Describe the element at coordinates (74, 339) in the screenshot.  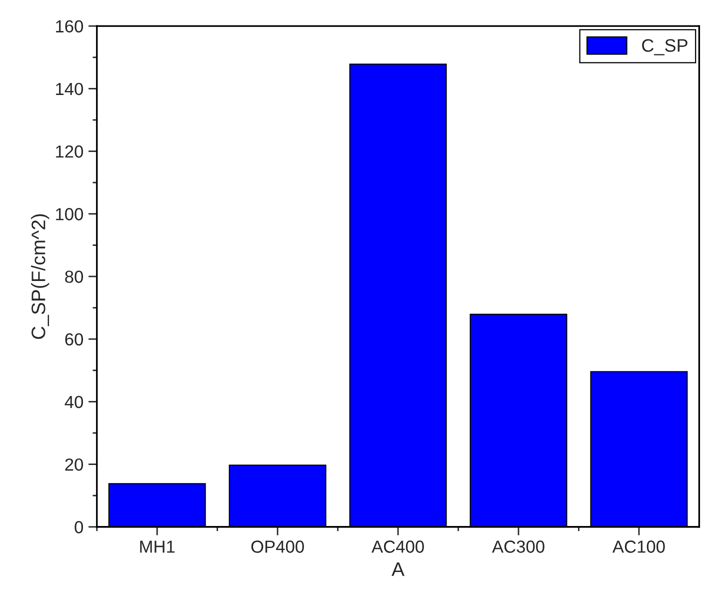
I see `y-tick-label: 60` at that location.